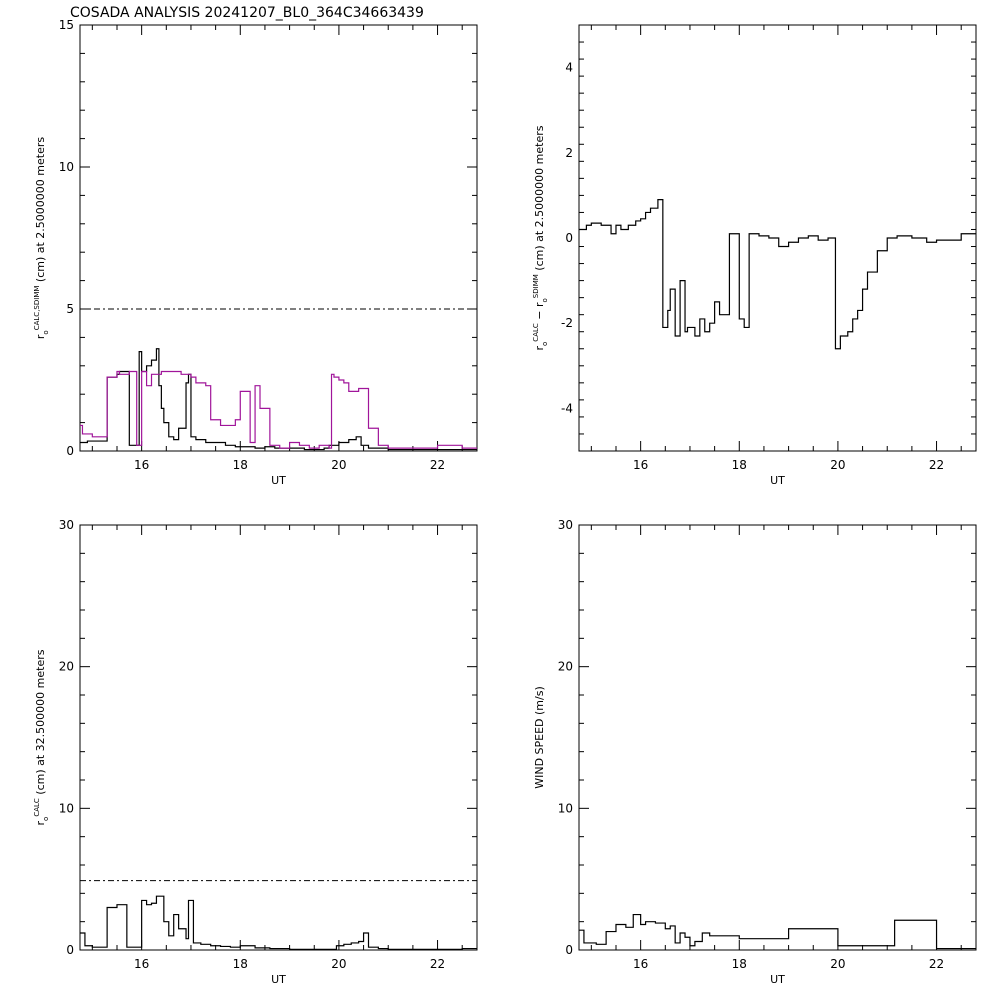  What do you see at coordinates (569, 153) in the screenshot?
I see `y-tick-label: 2` at bounding box center [569, 153].